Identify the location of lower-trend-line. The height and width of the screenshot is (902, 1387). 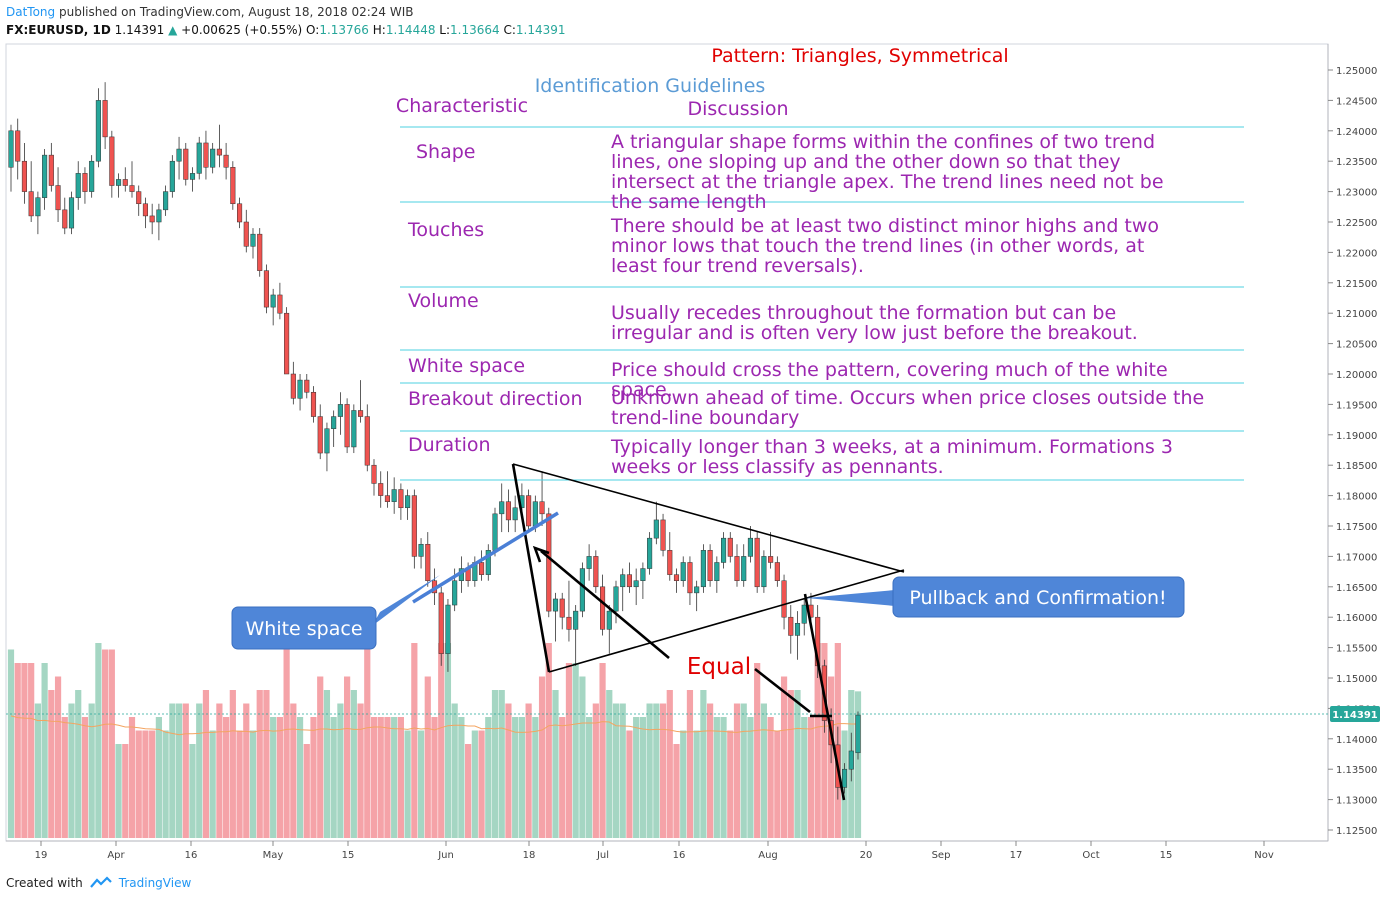
(726, 621).